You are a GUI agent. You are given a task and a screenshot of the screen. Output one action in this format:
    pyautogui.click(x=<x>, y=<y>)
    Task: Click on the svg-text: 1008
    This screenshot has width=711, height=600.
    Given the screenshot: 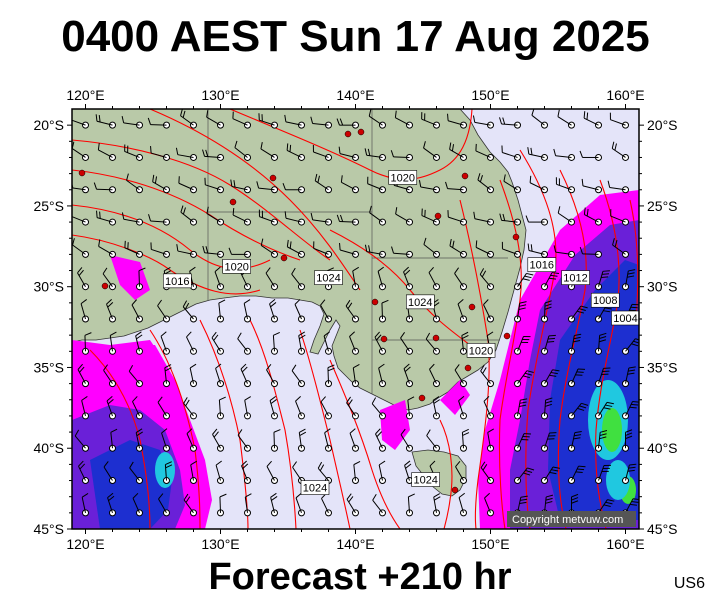 What is the action you would take?
    pyautogui.click(x=605, y=301)
    